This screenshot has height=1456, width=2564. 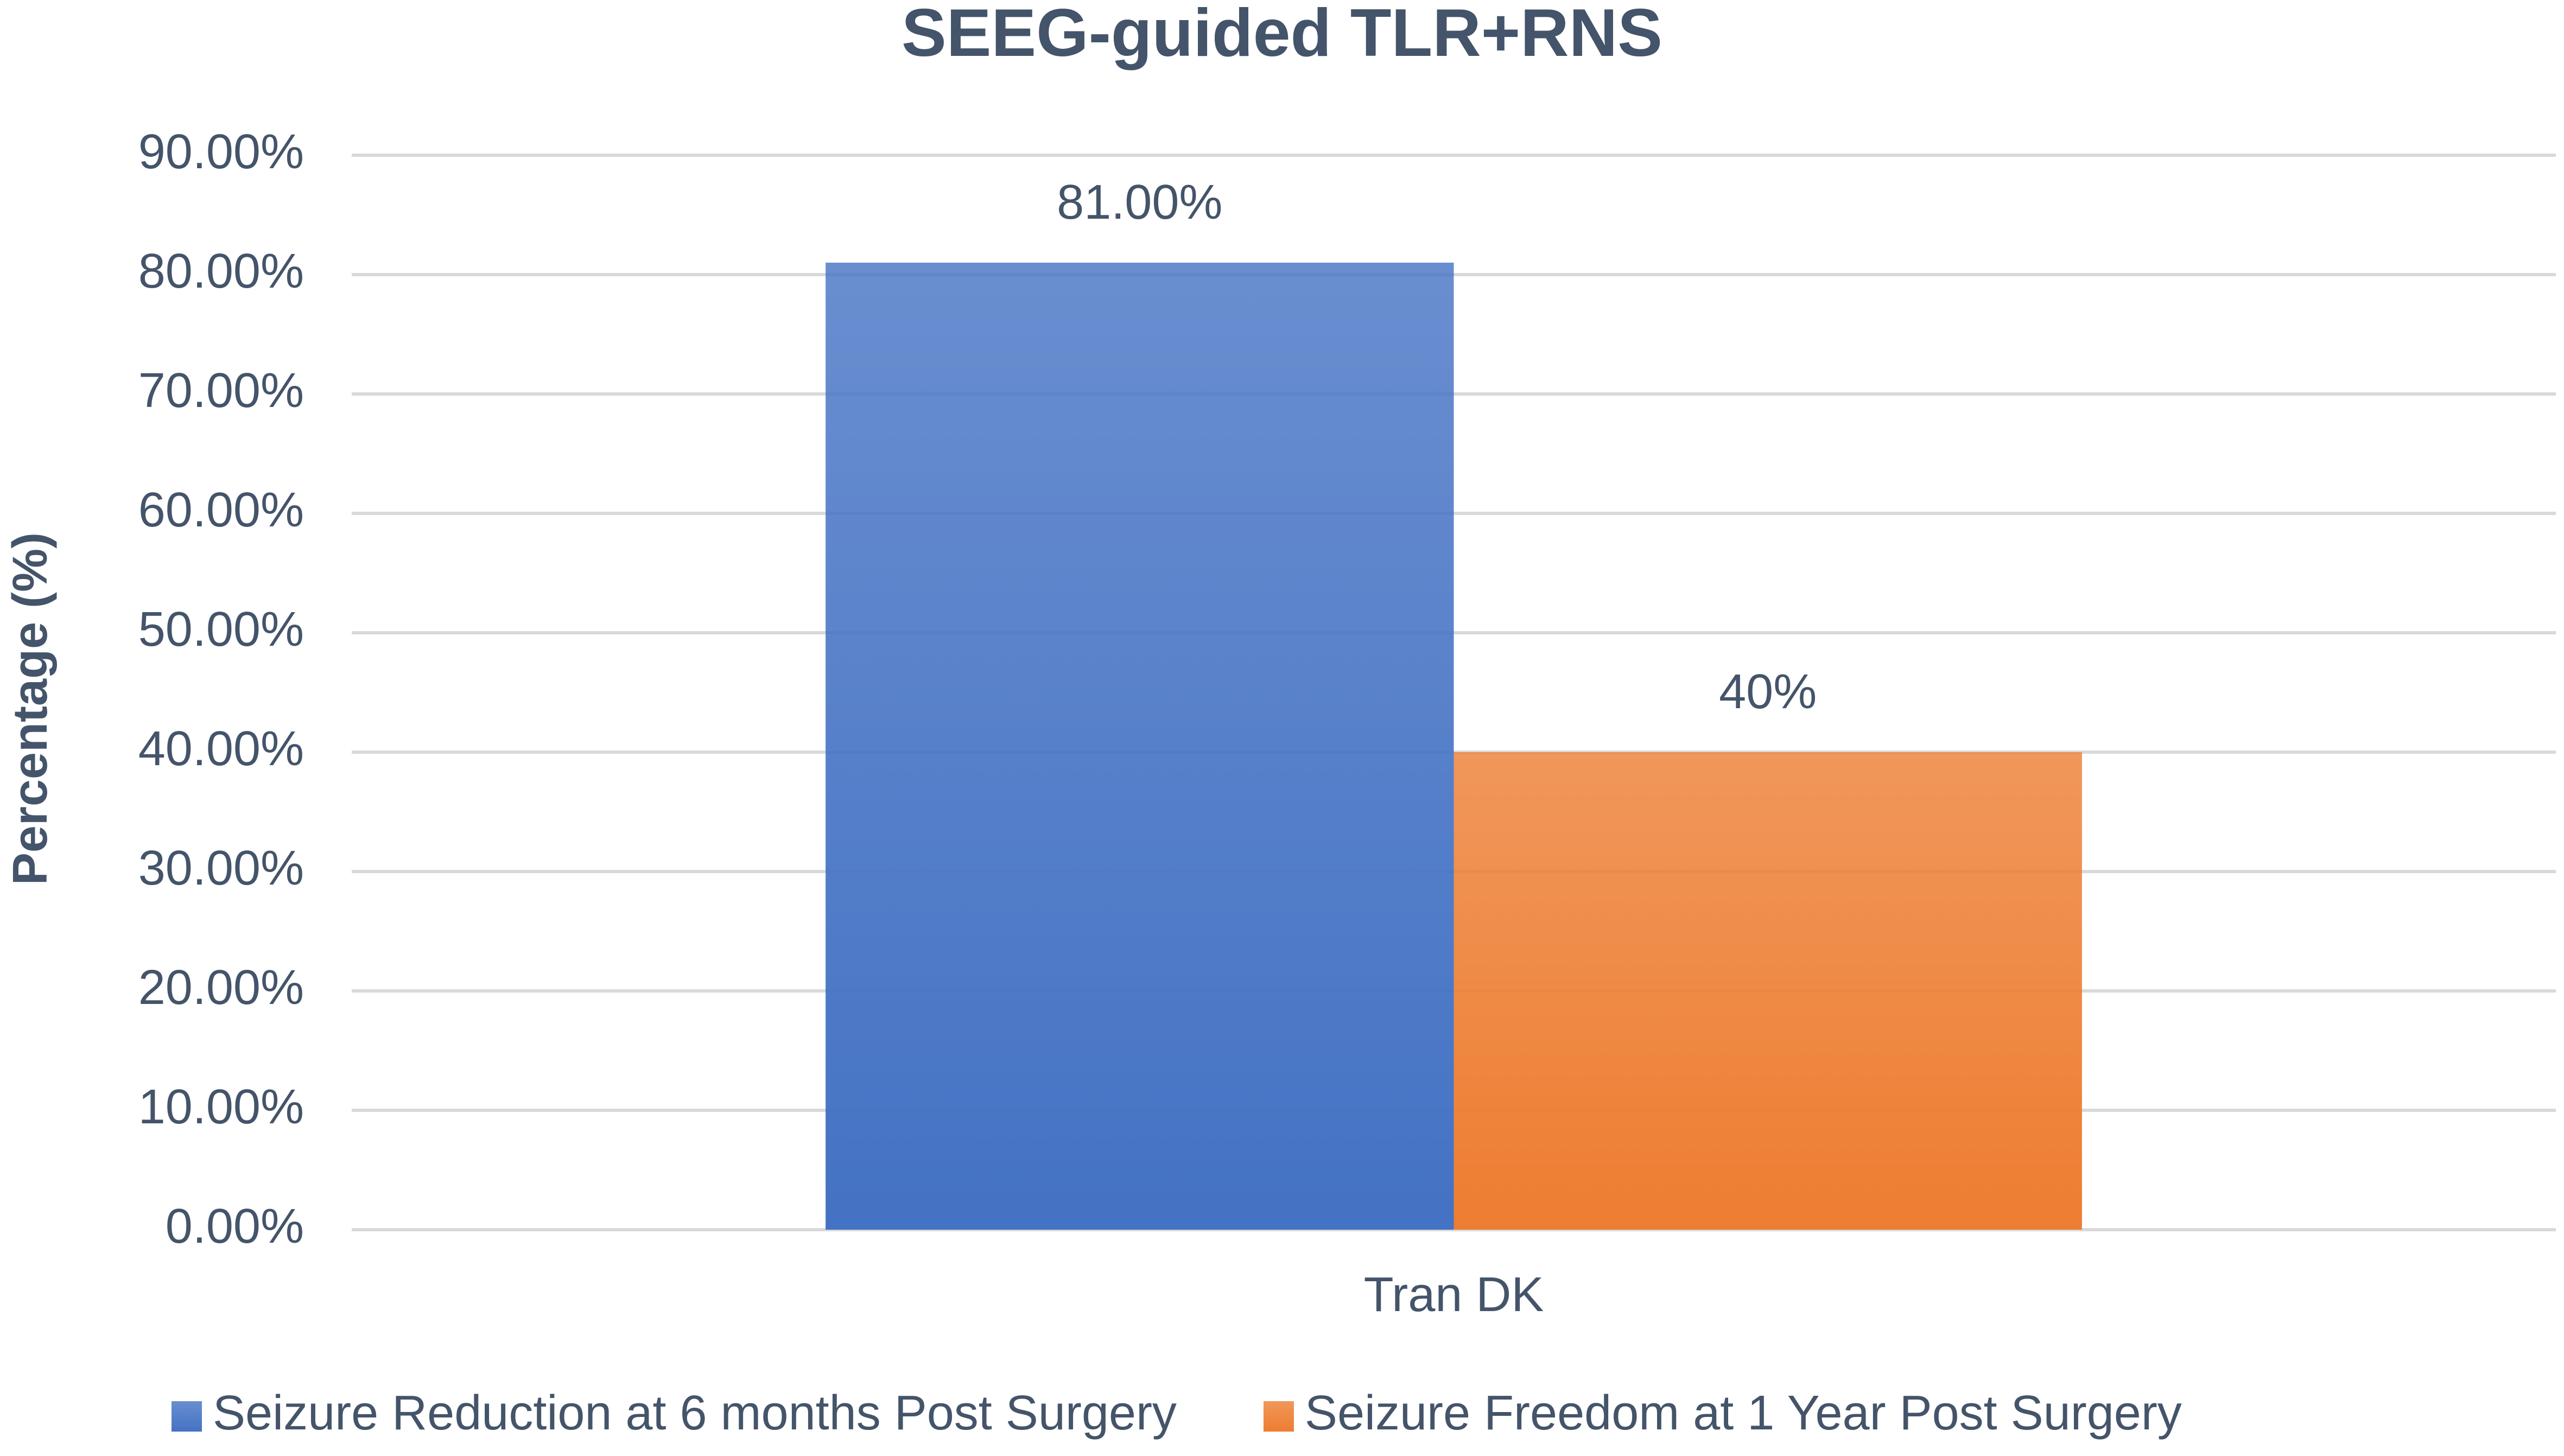 I want to click on chart-title: SEEG-guided TLR+RNS, so click(x=1282, y=35).